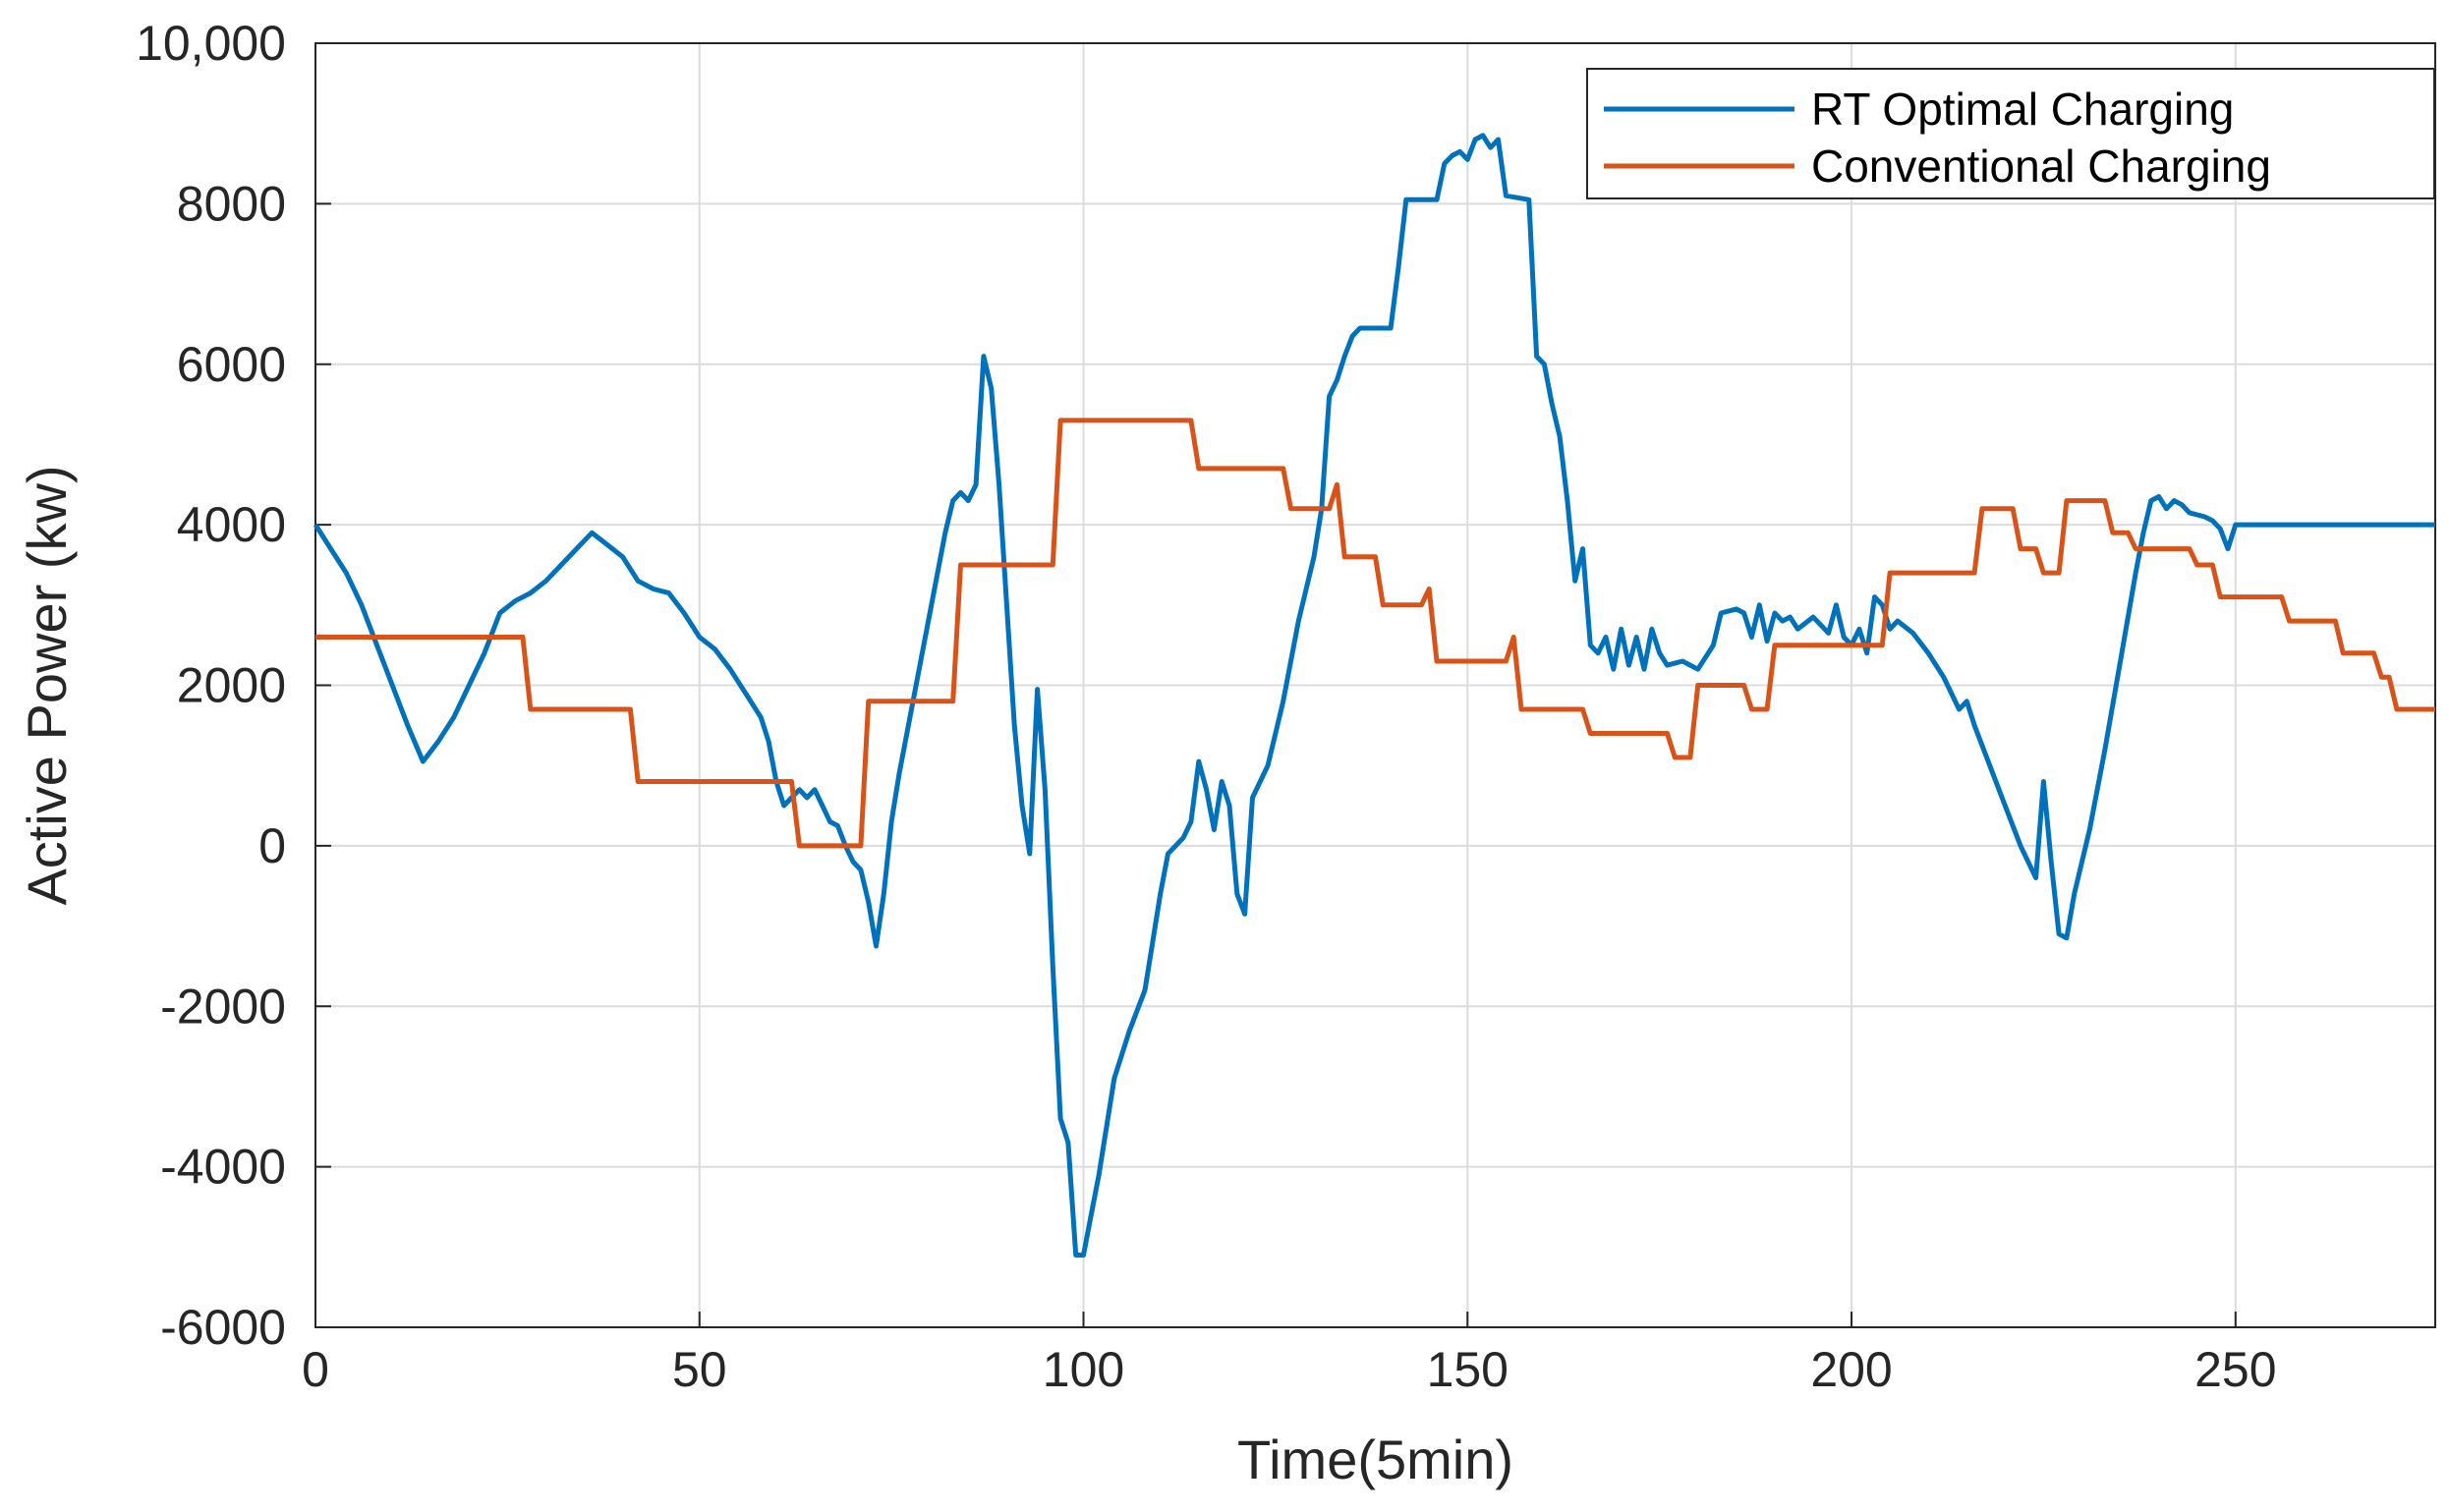 The image size is (2449, 1512). I want to click on y-tick-label: 6000, so click(232, 364).